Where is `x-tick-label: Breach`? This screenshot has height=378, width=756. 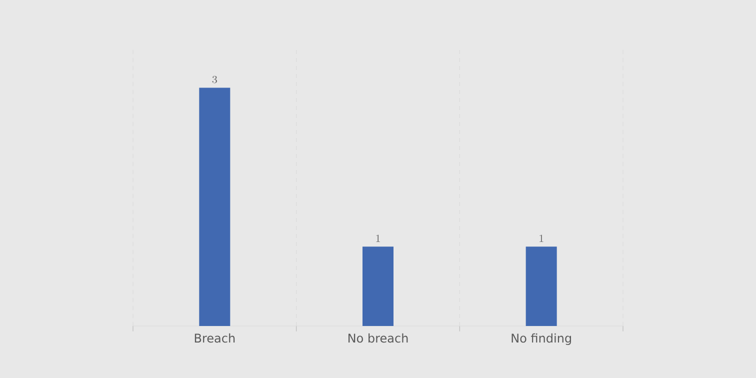 x-tick-label: Breach is located at coordinates (214, 338).